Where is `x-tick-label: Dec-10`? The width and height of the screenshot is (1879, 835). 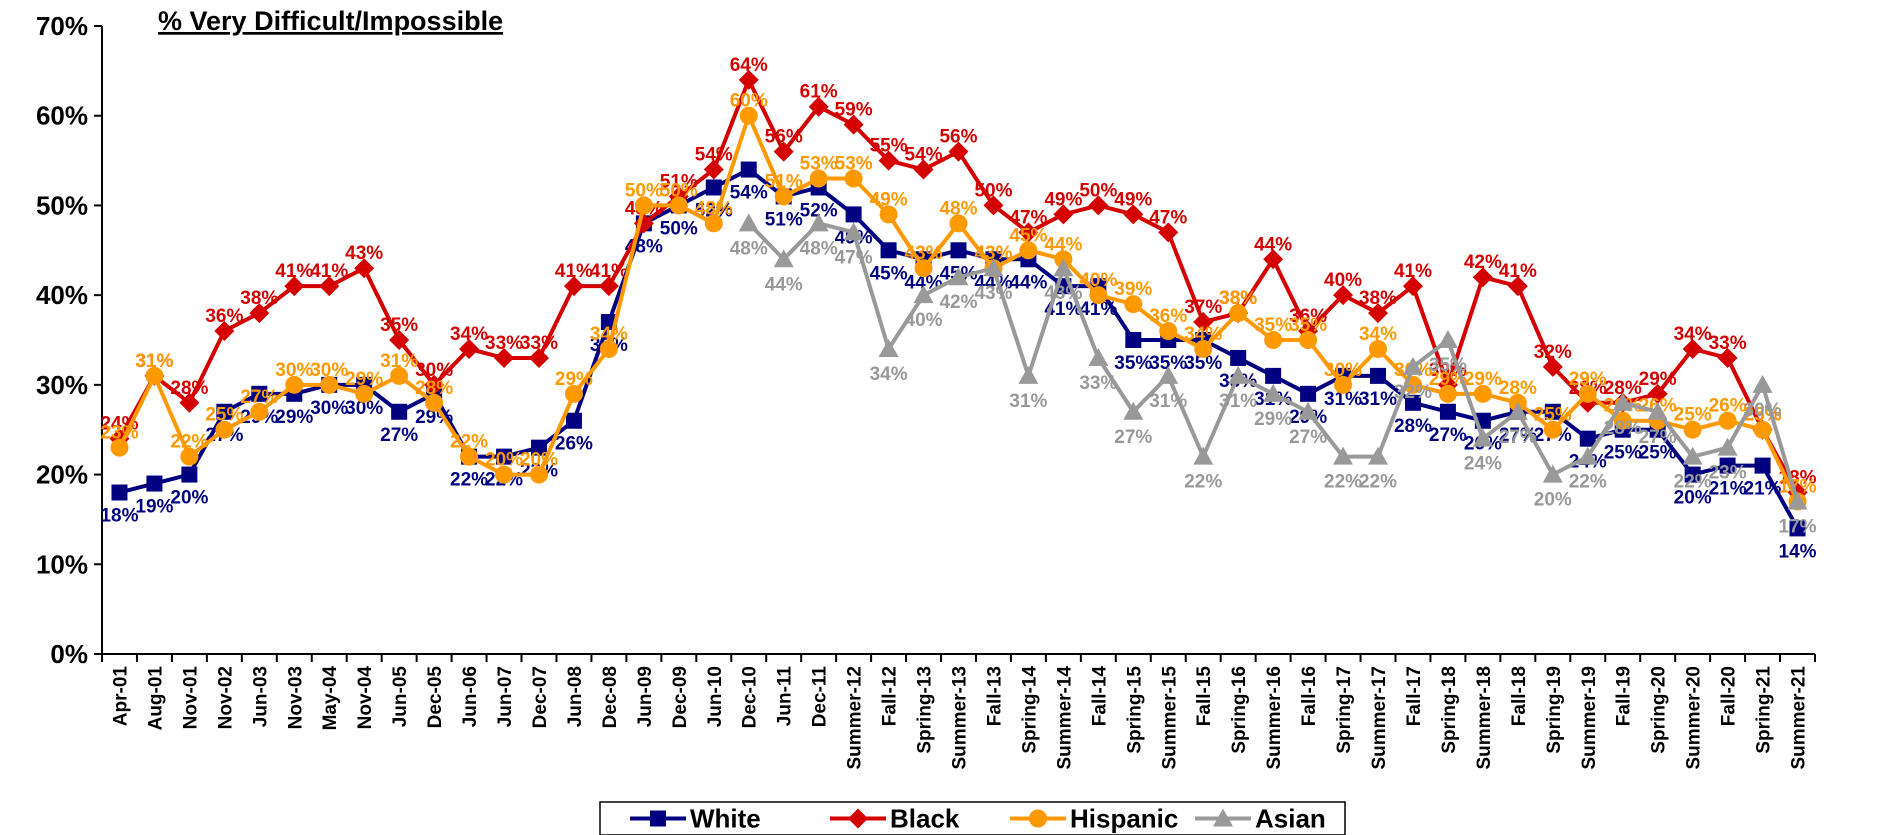
x-tick-label: Dec-10 is located at coordinates (750, 697).